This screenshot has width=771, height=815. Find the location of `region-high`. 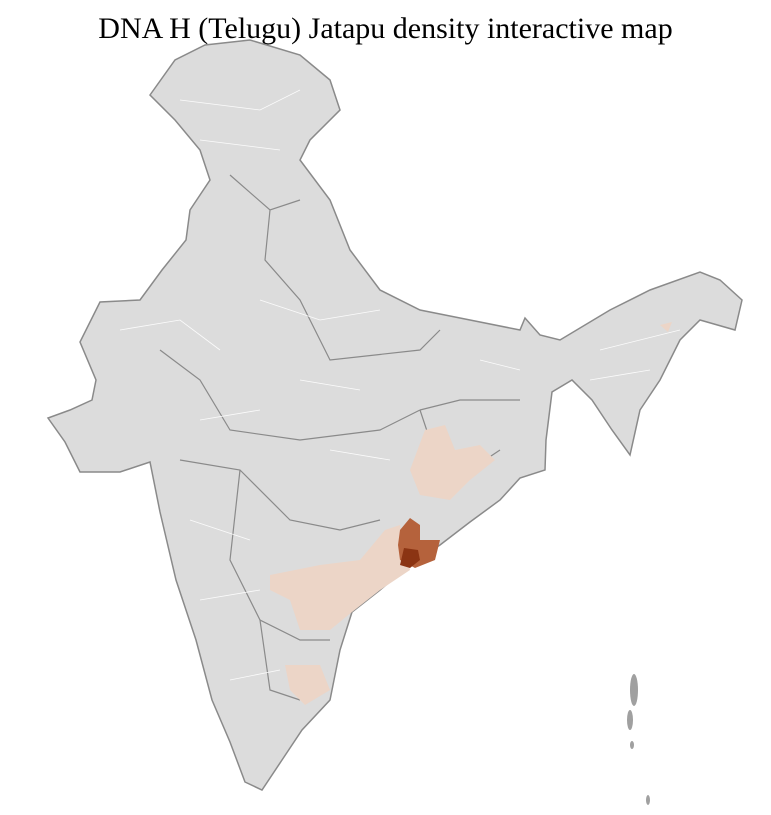

region-high is located at coordinates (410, 558).